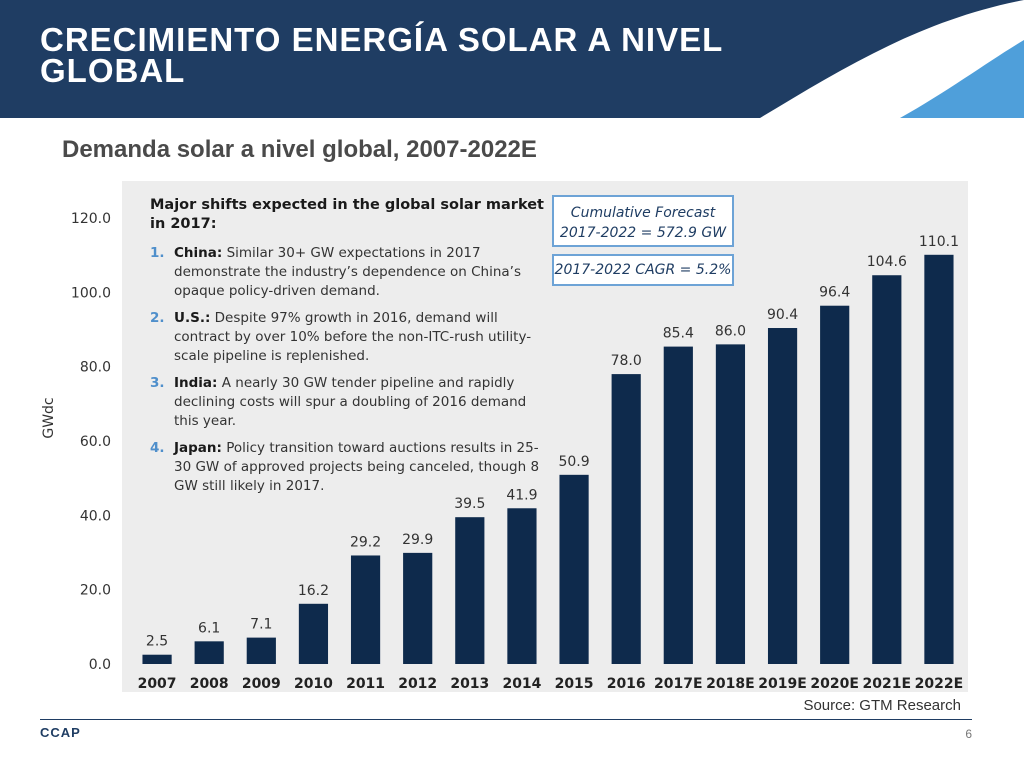 The height and width of the screenshot is (768, 1024). What do you see at coordinates (157, 448) in the screenshot?
I see `note-number: 4.` at bounding box center [157, 448].